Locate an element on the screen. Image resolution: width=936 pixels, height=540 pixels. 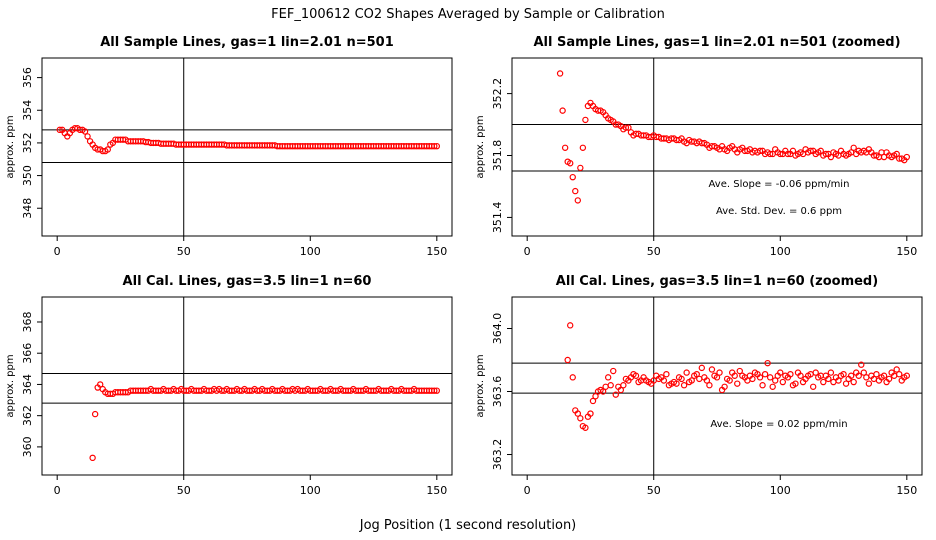
y-tick-label: 363.6 is located at coordinates (497, 392).